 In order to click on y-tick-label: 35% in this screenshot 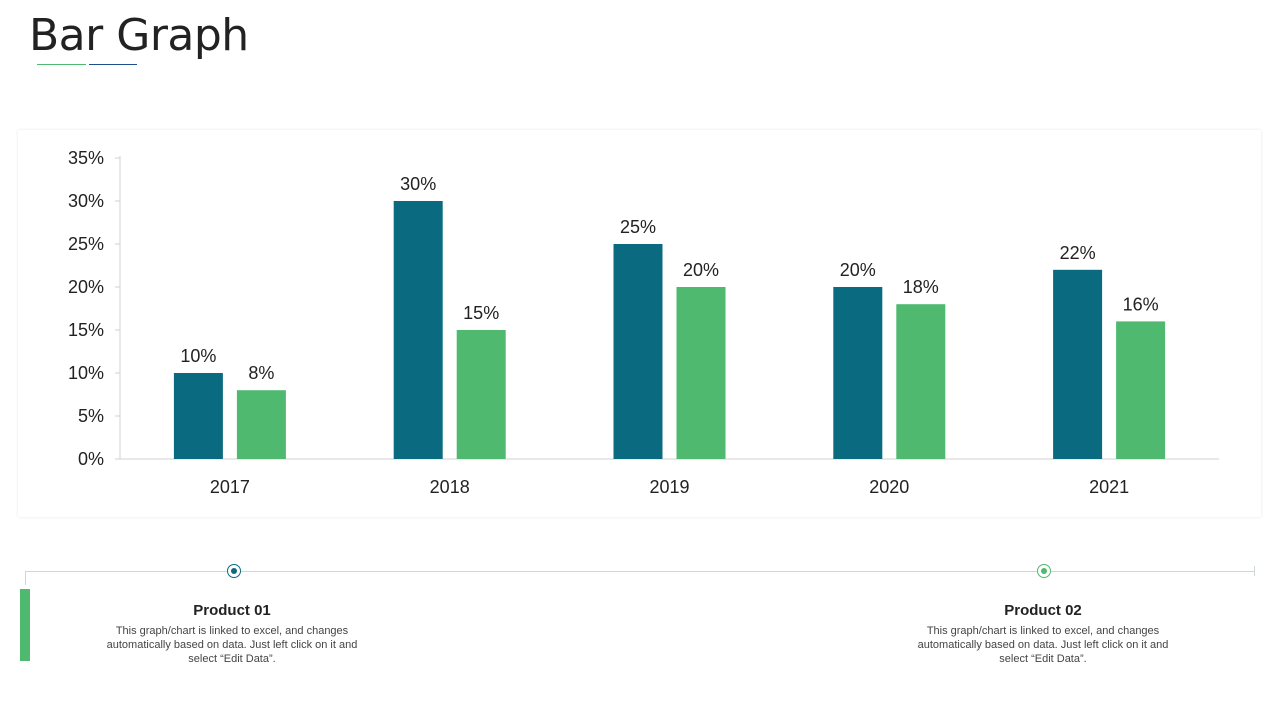, I will do `click(86, 158)`.